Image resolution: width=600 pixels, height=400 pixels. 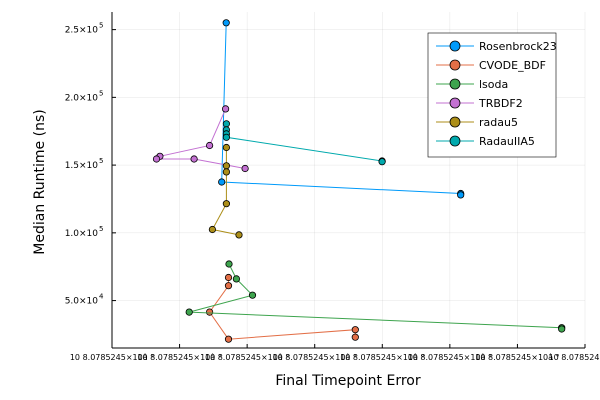 What do you see at coordinates (507, 141) in the screenshot?
I see `legend-label: RadauIIA5` at bounding box center [507, 141].